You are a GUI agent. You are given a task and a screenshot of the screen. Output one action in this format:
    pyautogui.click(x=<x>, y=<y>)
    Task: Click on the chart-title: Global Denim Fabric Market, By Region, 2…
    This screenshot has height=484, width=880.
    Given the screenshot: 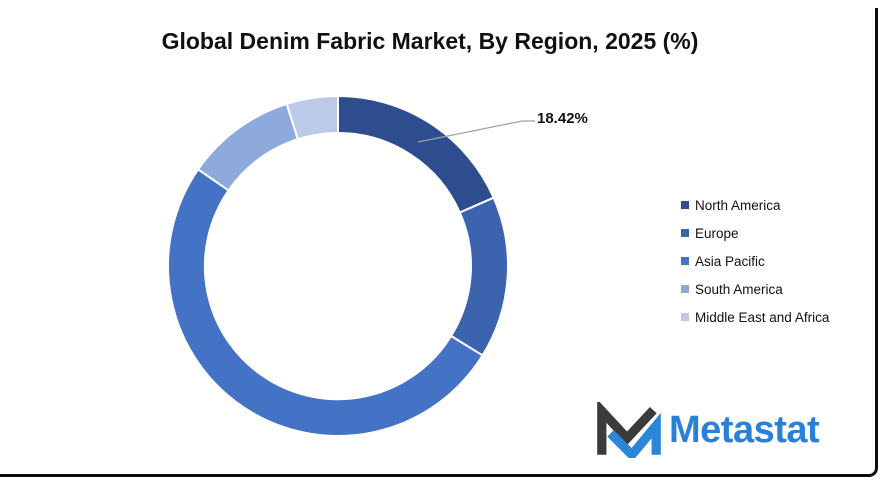 What is the action you would take?
    pyautogui.click(x=430, y=41)
    